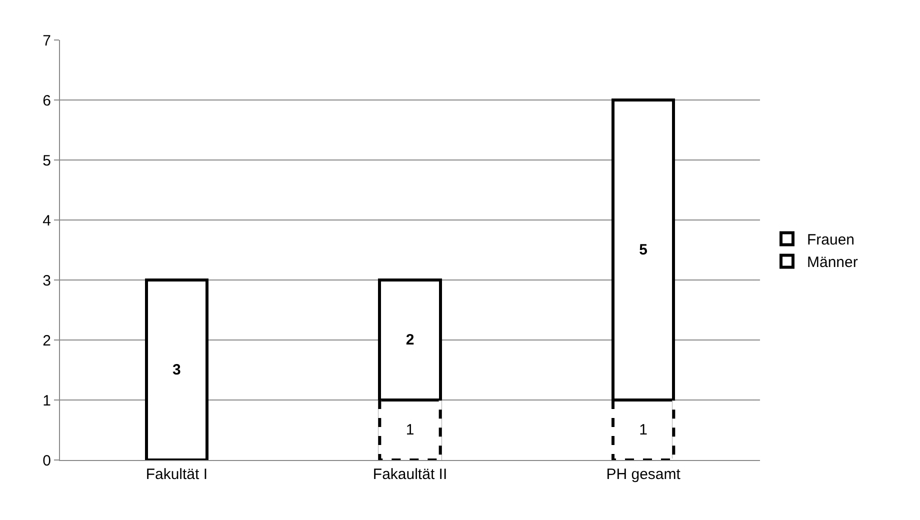 This screenshot has height=520, width=920. I want to click on x-tick-label: Fakaultät II, so click(410, 474).